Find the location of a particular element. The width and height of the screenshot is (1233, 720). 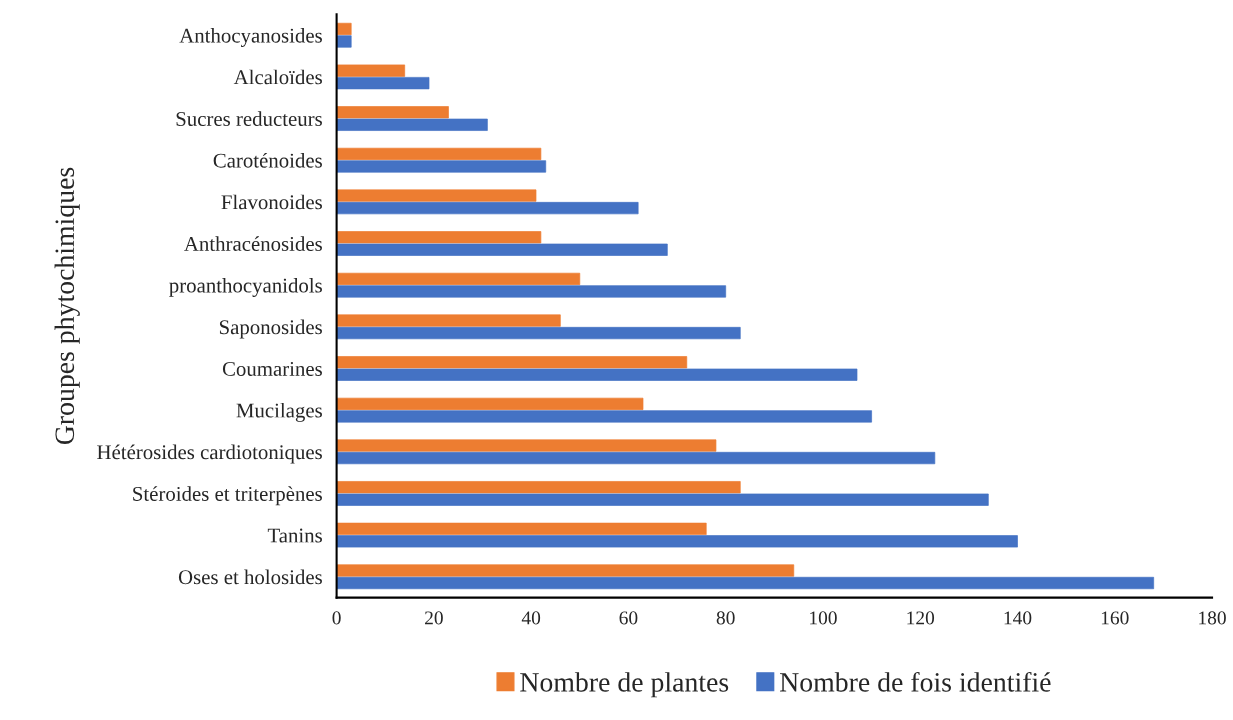

y-axis-title: Groupes phytochimiques is located at coordinates (67, 306).